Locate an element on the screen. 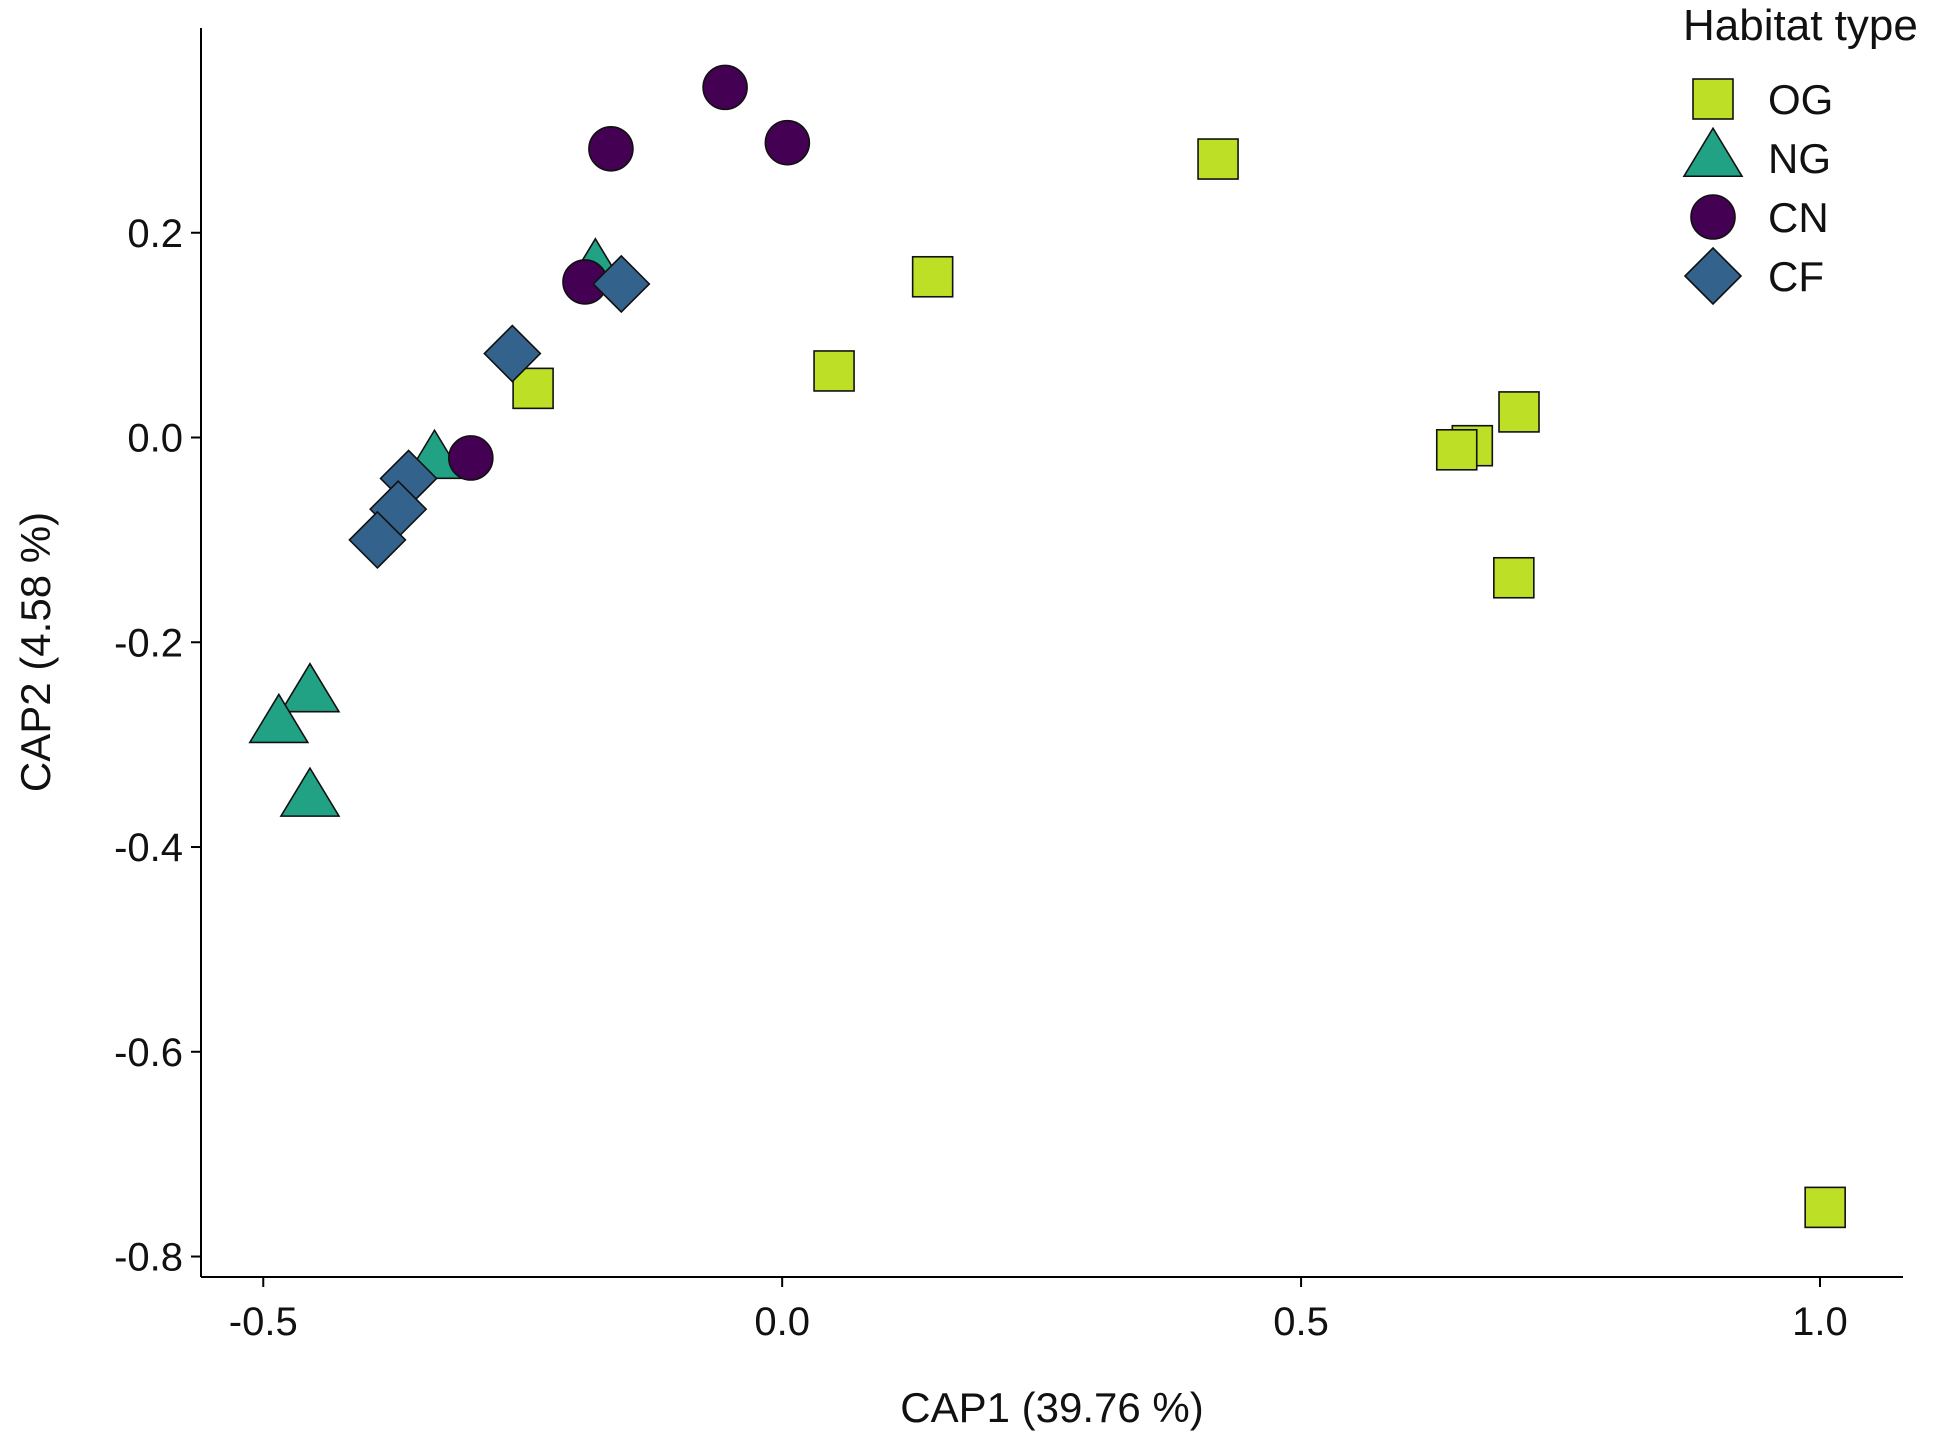 This screenshot has height=1435, width=1951. legend-cn-marker is located at coordinates (1713, 217).